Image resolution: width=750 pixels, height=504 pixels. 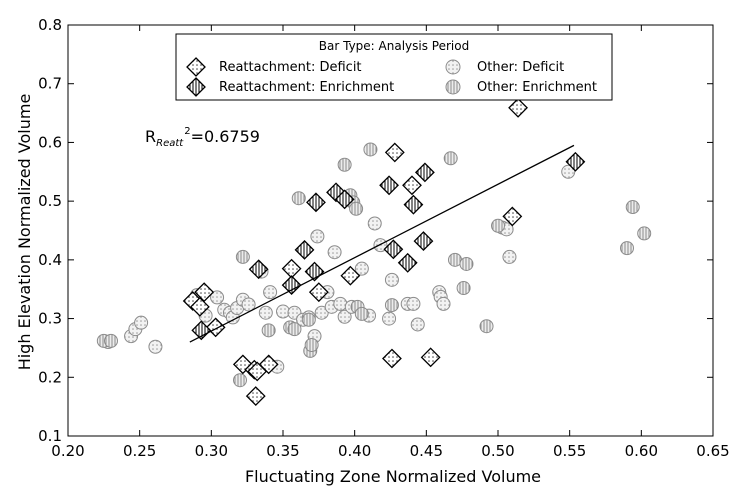 I want to click on legend-box, so click(x=394, y=67).